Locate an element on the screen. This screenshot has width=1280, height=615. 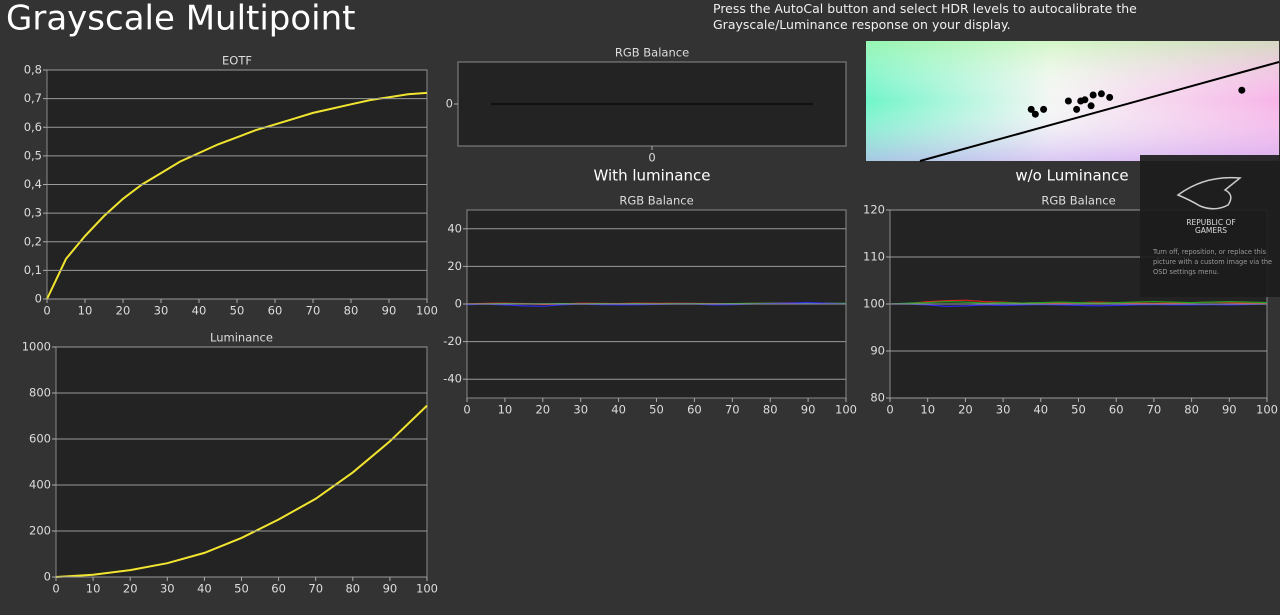
page-title: Grayscale Multipoint is located at coordinates (181, 19).